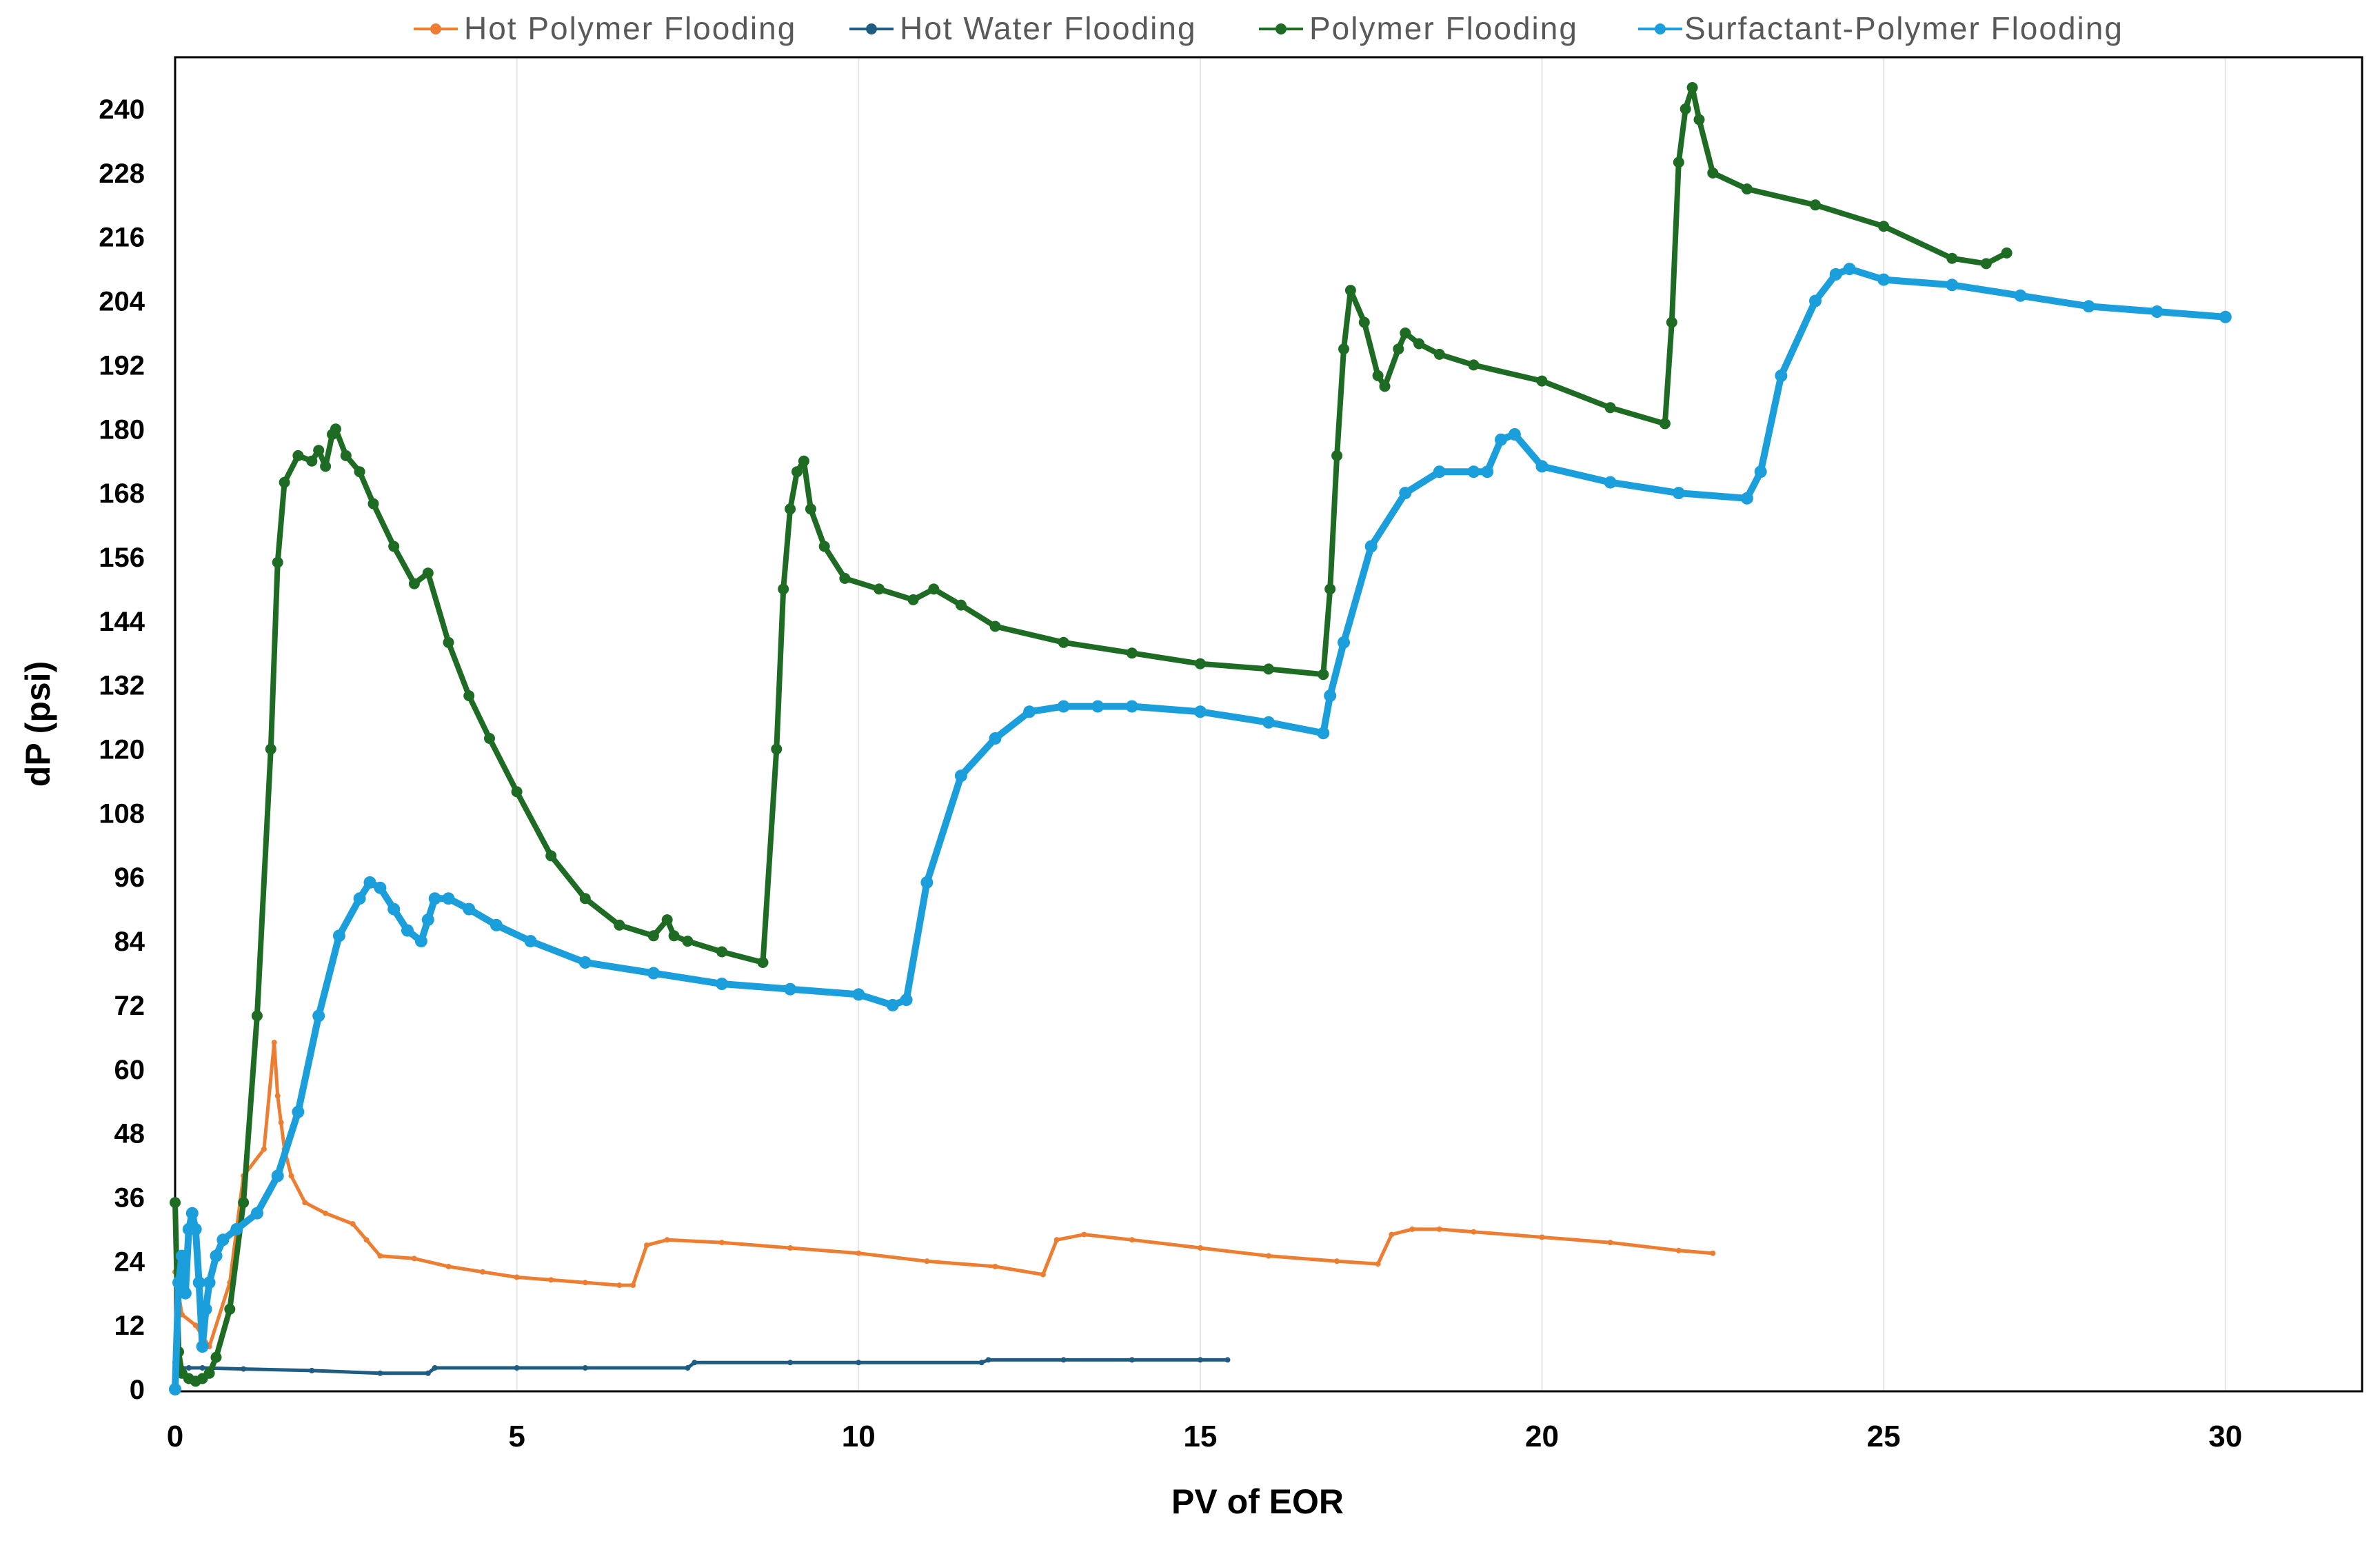 Image resolution: width=2380 pixels, height=1543 pixels. I want to click on y-tick-label: 120, so click(122, 750).